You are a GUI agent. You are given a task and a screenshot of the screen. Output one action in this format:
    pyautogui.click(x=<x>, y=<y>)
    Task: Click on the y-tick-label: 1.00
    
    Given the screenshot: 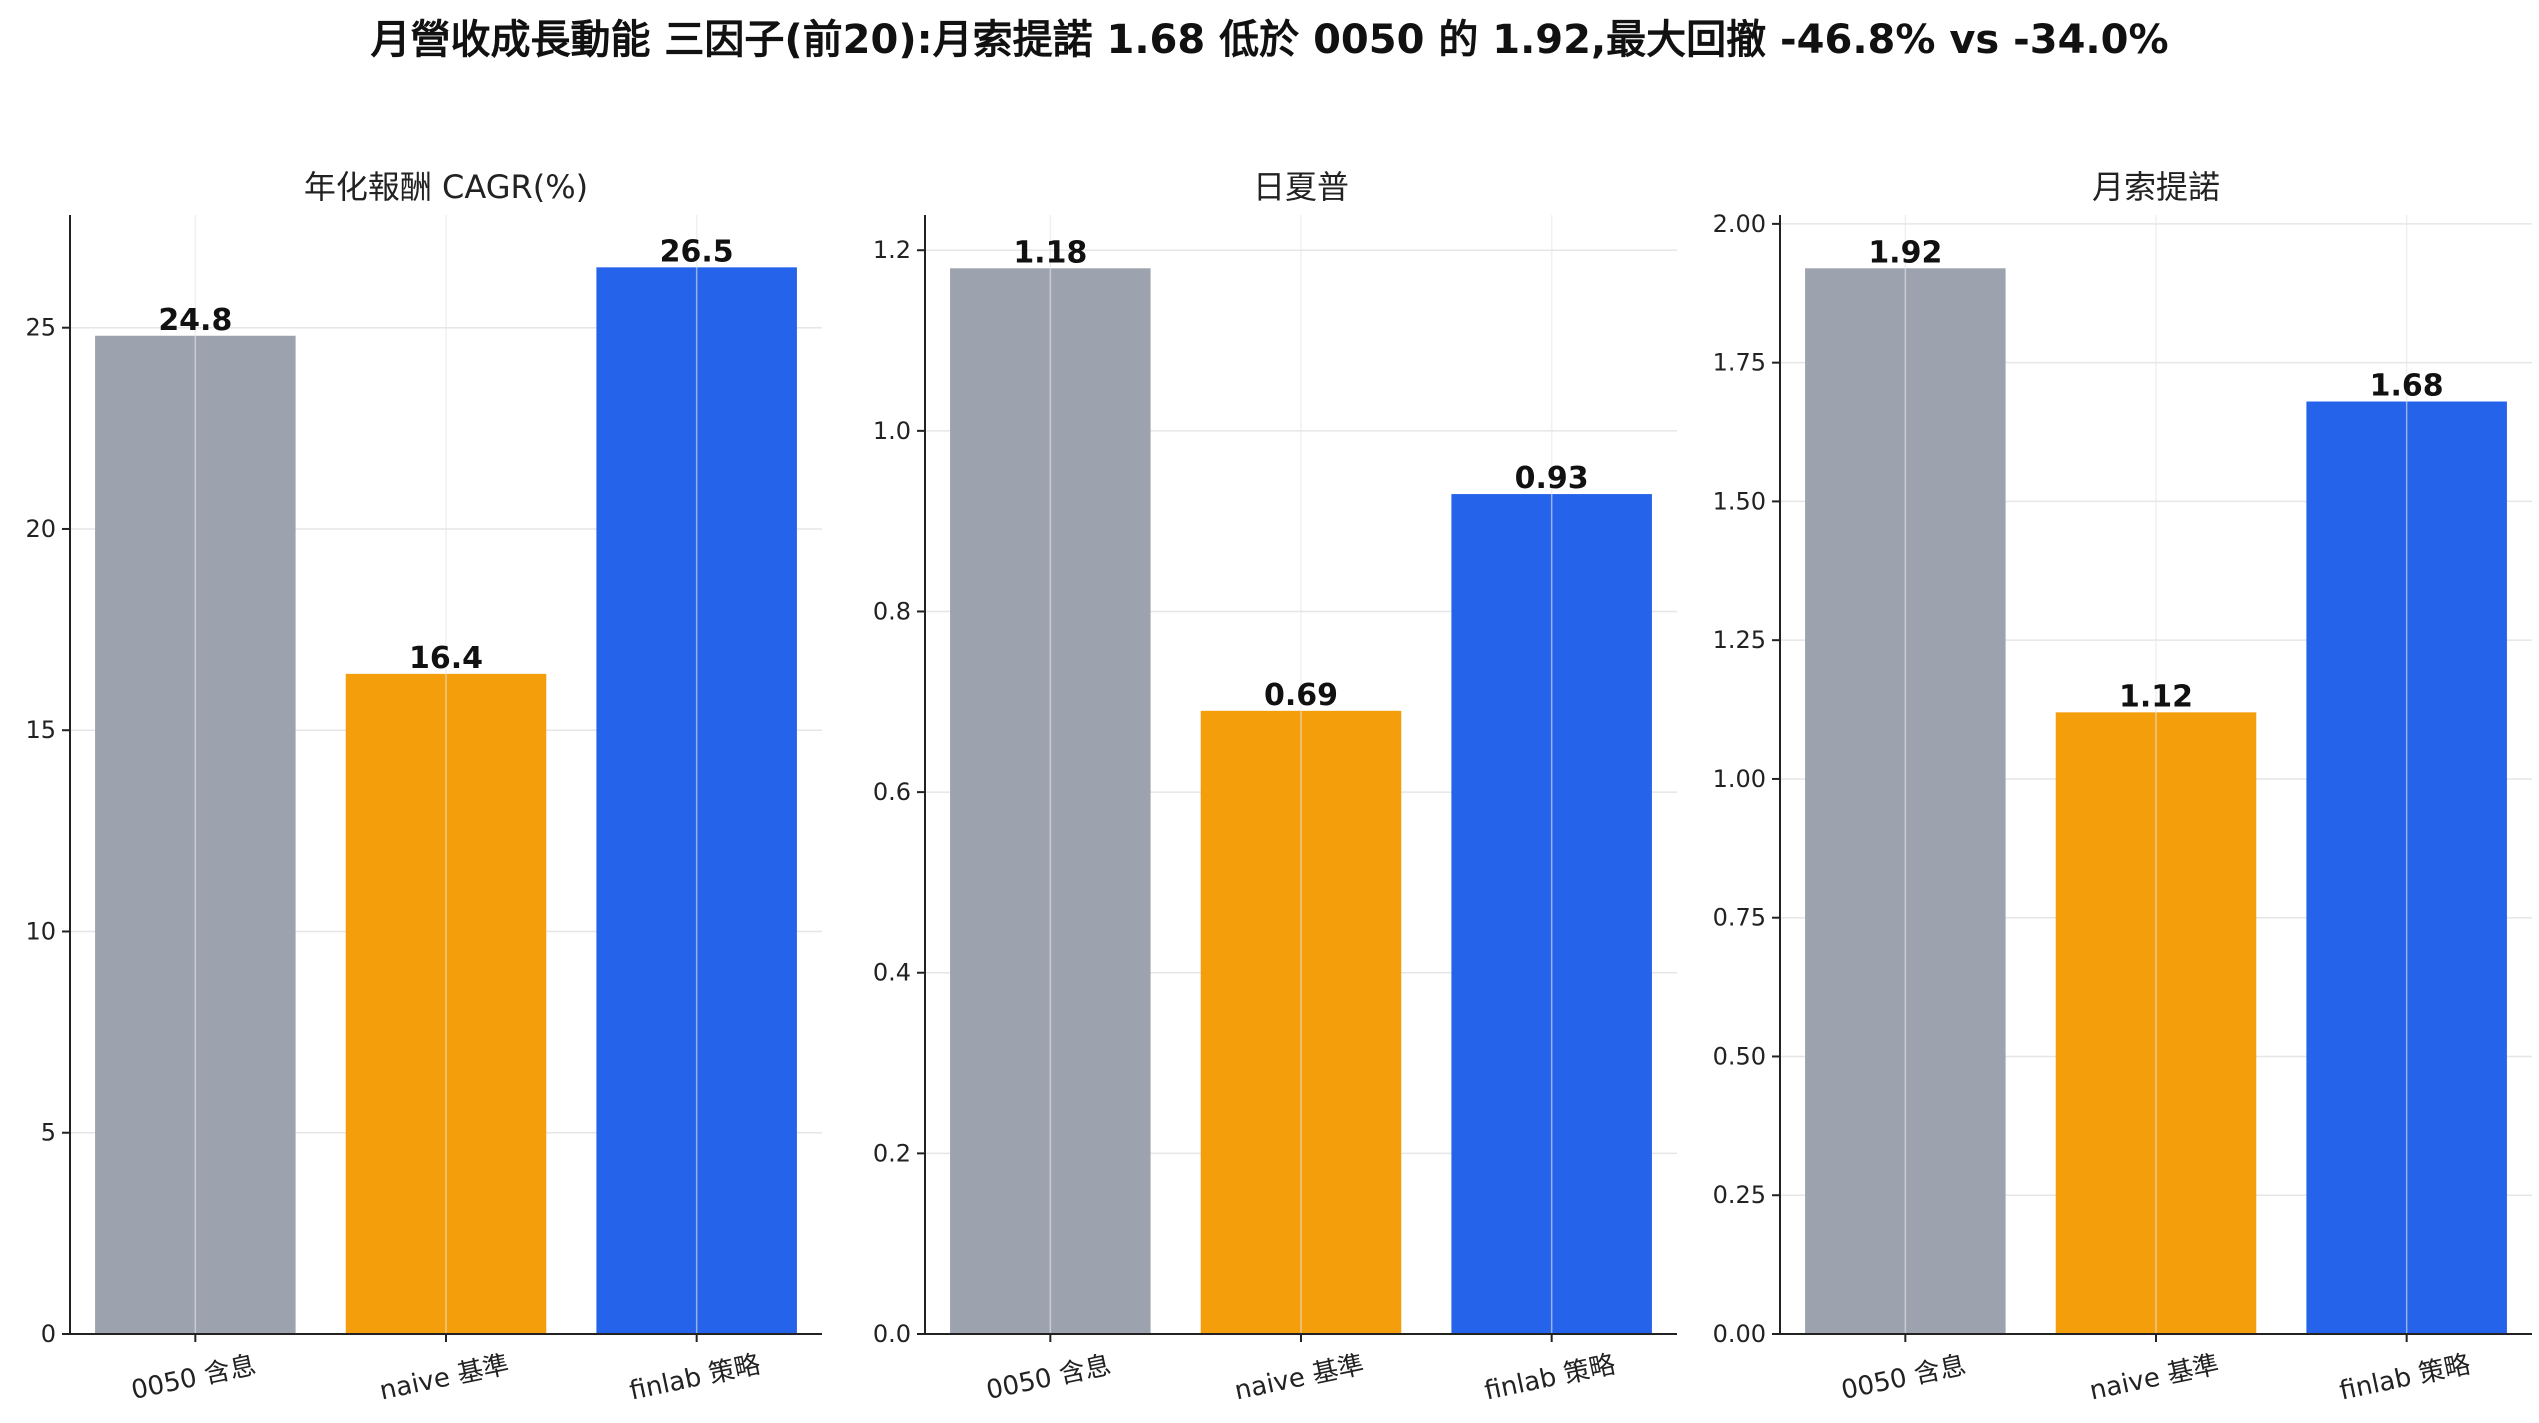 What is the action you would take?
    pyautogui.click(x=1739, y=779)
    